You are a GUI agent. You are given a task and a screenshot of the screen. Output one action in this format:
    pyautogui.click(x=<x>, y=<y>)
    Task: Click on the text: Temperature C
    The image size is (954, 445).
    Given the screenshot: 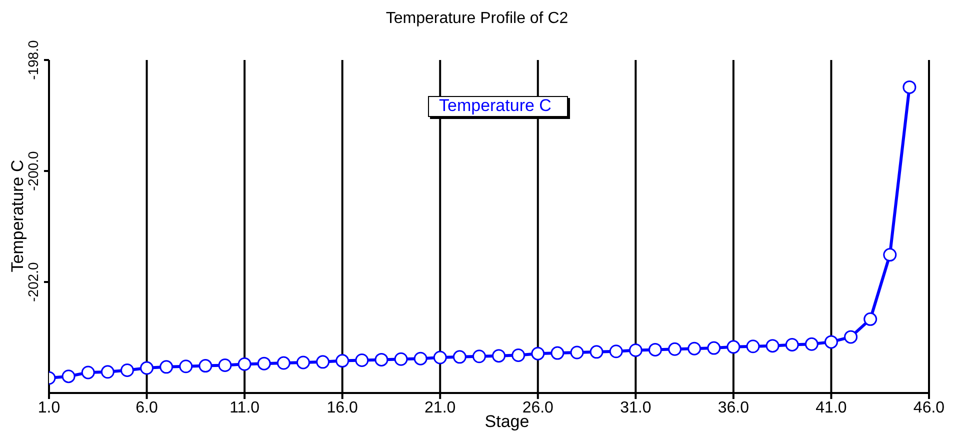 What is the action you would take?
    pyautogui.click(x=495, y=105)
    